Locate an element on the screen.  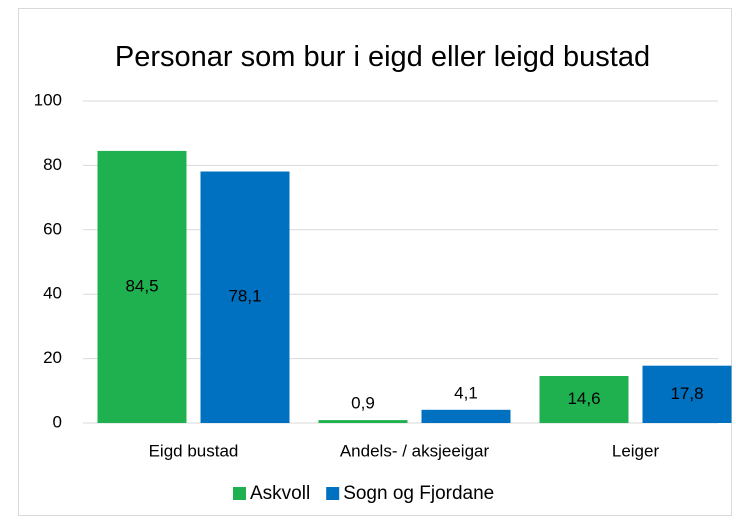
data-label: 78,1 is located at coordinates (244, 296).